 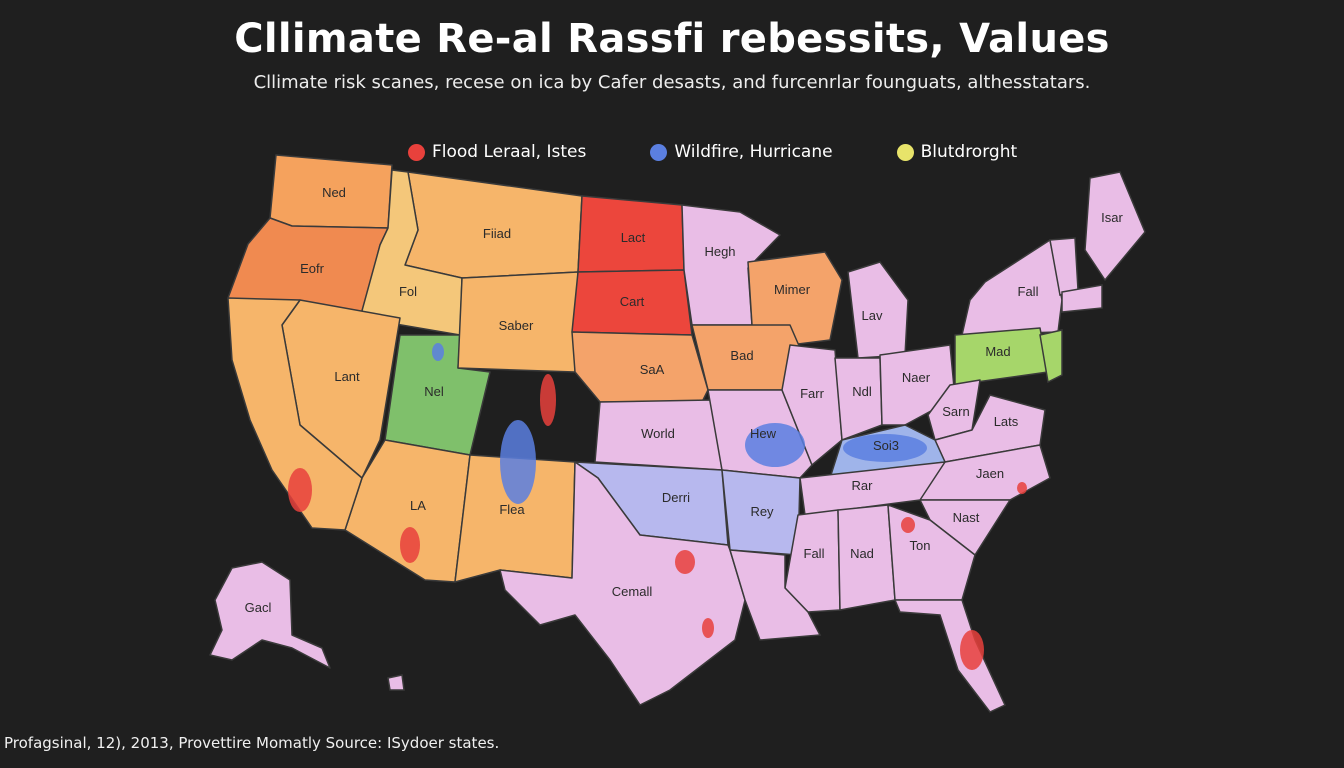 What do you see at coordinates (516, 325) in the screenshot?
I see `label-wyoming: Saber` at bounding box center [516, 325].